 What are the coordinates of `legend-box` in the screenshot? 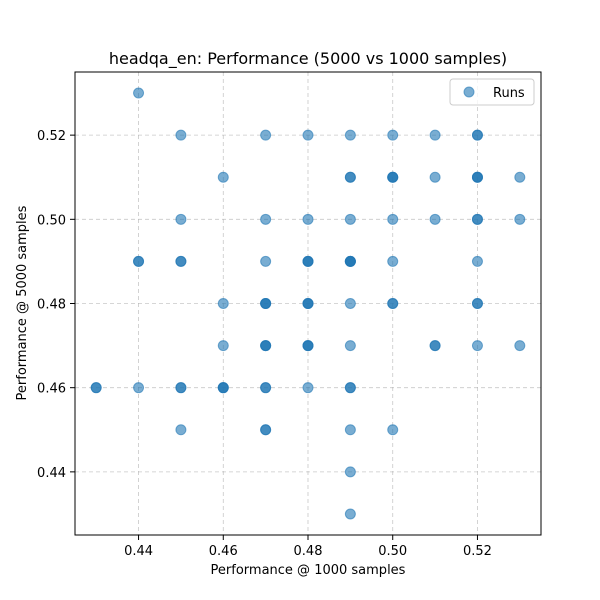 It's located at (492, 92).